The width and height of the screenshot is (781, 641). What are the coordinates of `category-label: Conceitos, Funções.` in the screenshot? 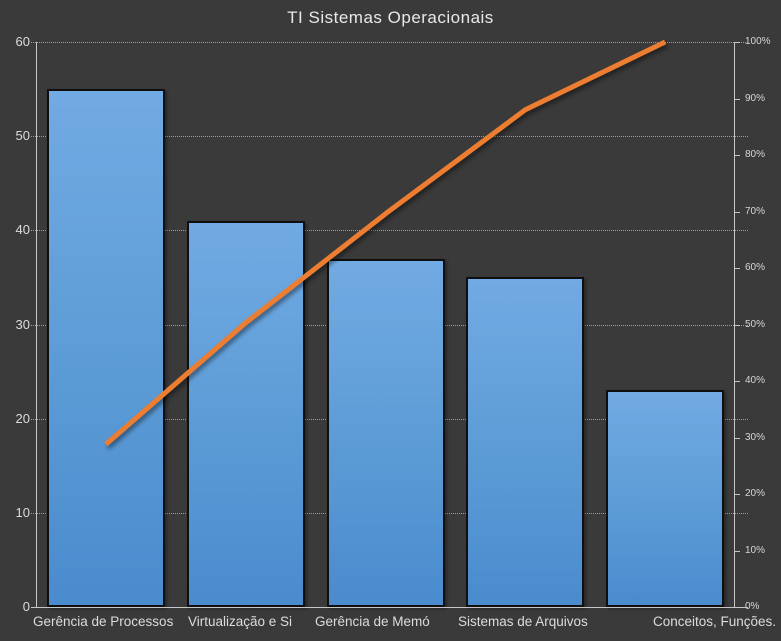 It's located at (715, 621).